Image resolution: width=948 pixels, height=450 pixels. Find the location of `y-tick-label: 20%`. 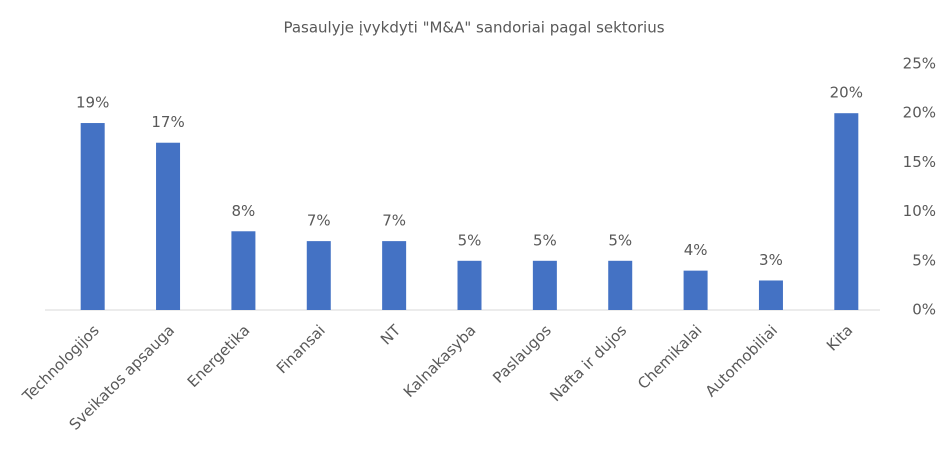

y-tick-label: 20% is located at coordinates (919, 113).